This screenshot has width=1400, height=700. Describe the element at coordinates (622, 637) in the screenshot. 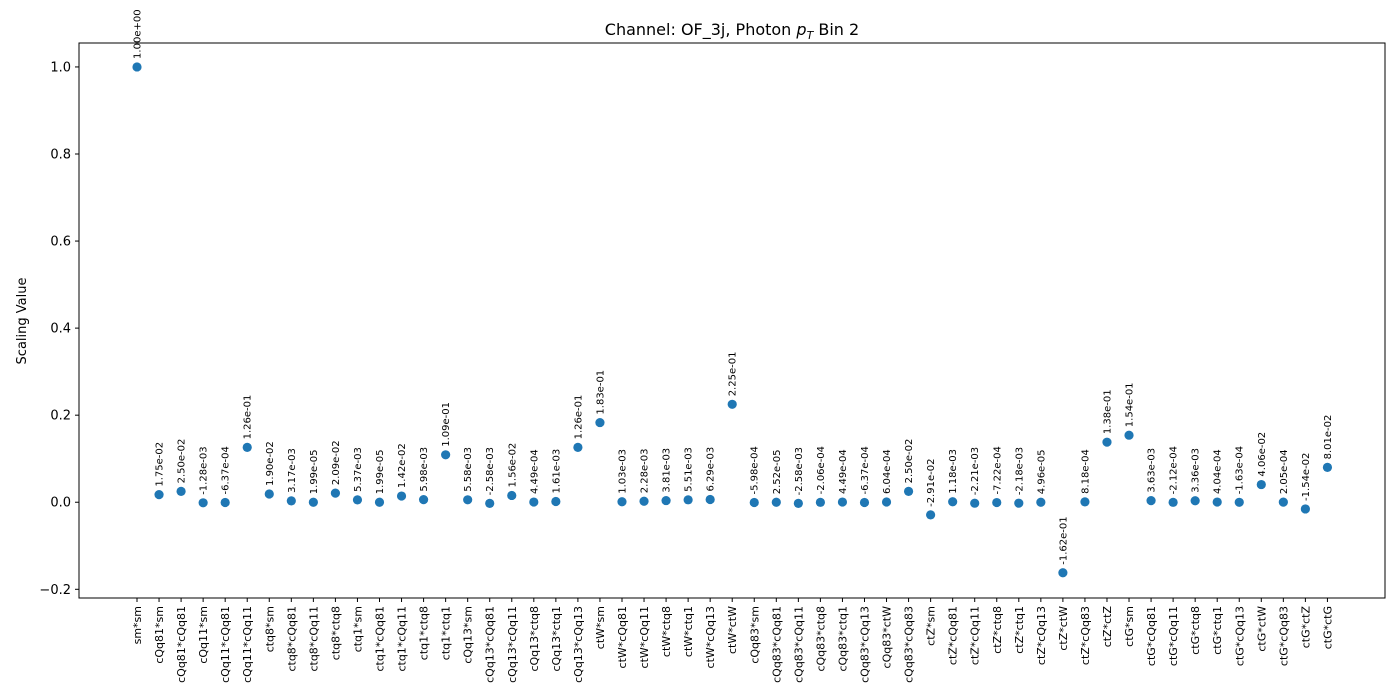

I see `x-tick-label: ctW*cQq81` at that location.